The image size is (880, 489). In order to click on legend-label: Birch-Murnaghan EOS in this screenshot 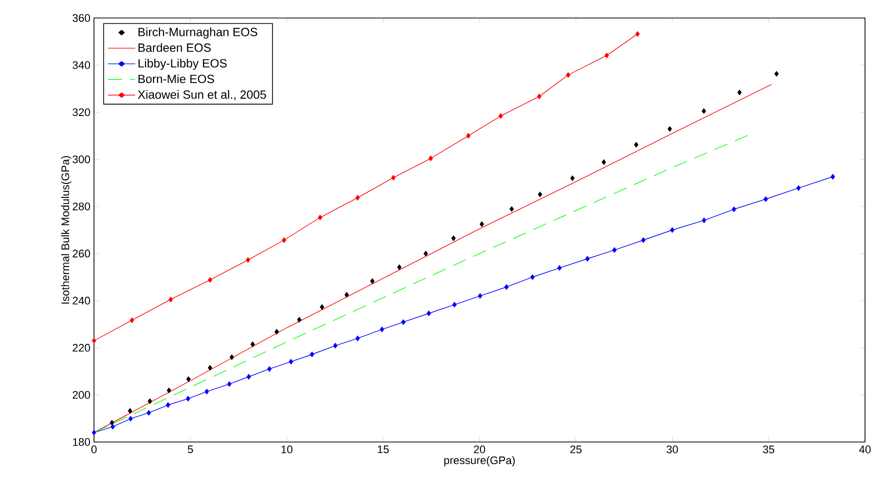, I will do `click(198, 33)`.